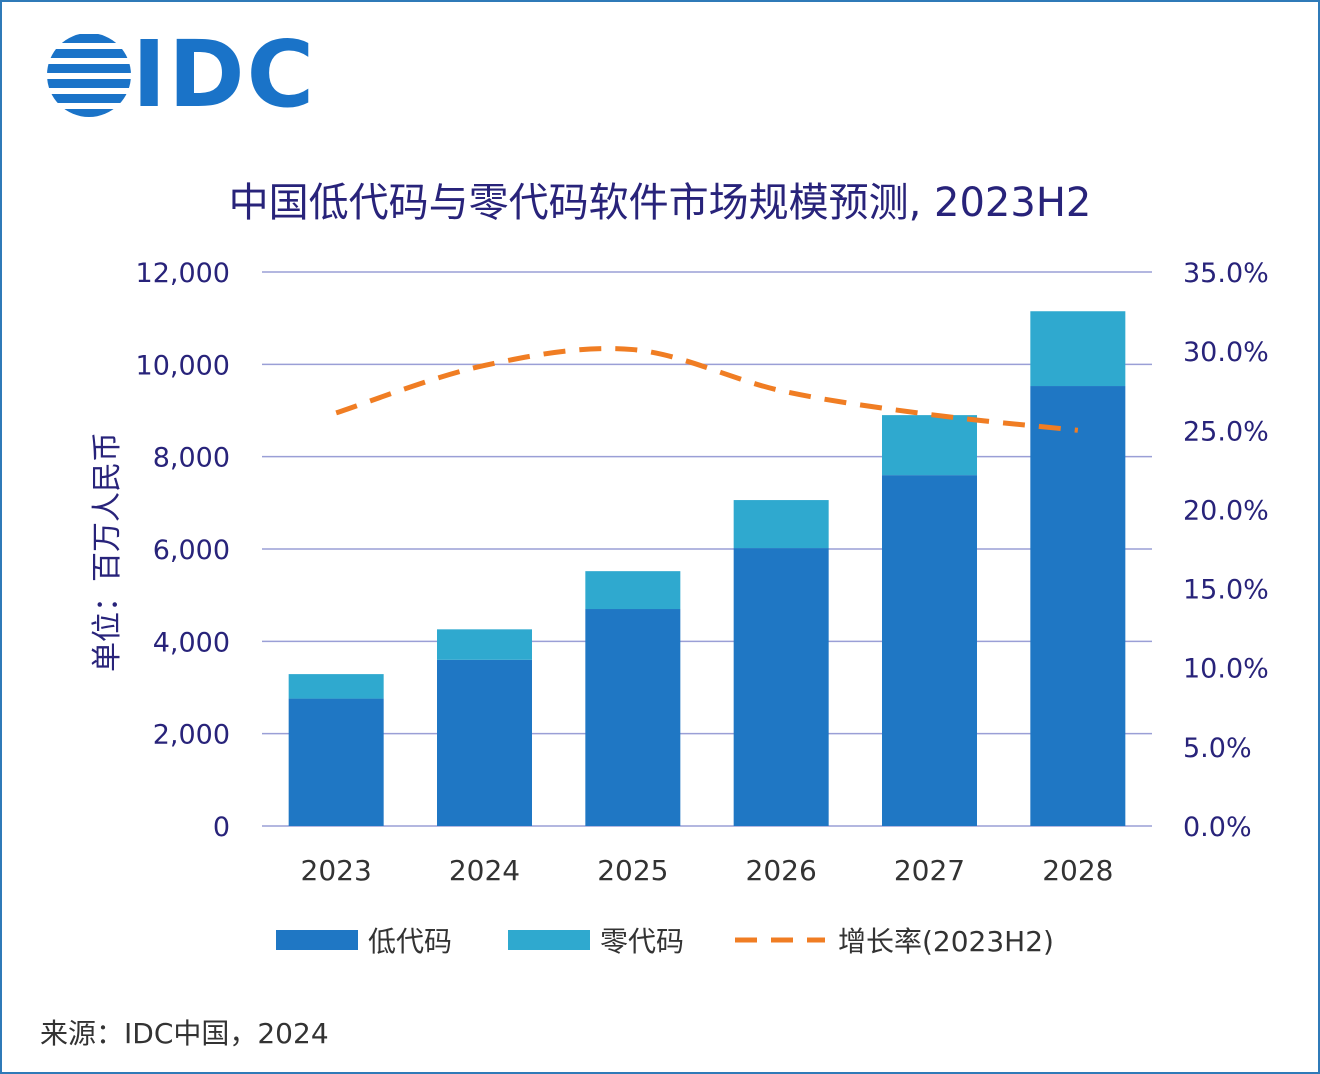 This screenshot has height=1074, width=1320. What do you see at coordinates (1226, 669) in the screenshot?
I see `y2-tick-label: 10.0%` at bounding box center [1226, 669].